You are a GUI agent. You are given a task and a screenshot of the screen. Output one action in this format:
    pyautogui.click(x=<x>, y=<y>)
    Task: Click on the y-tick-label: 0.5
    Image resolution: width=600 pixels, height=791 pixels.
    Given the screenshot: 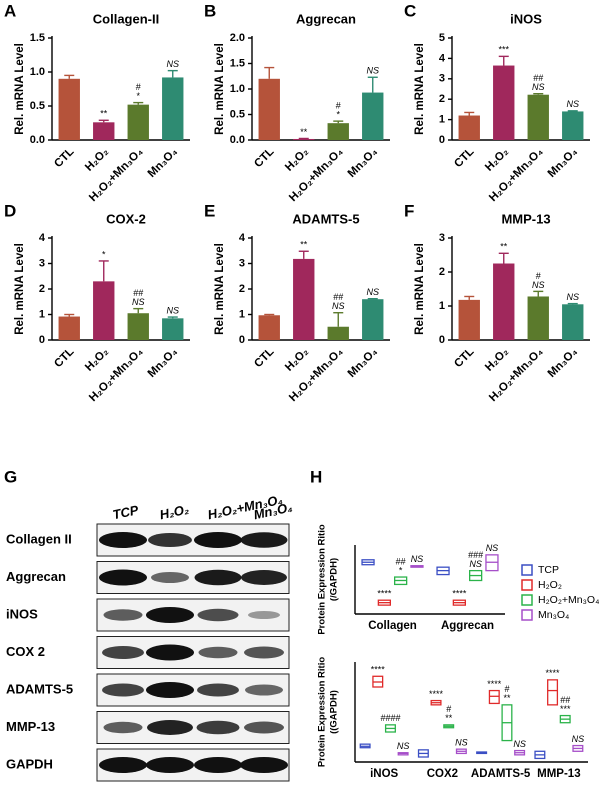 What is the action you would take?
    pyautogui.click(x=237, y=114)
    